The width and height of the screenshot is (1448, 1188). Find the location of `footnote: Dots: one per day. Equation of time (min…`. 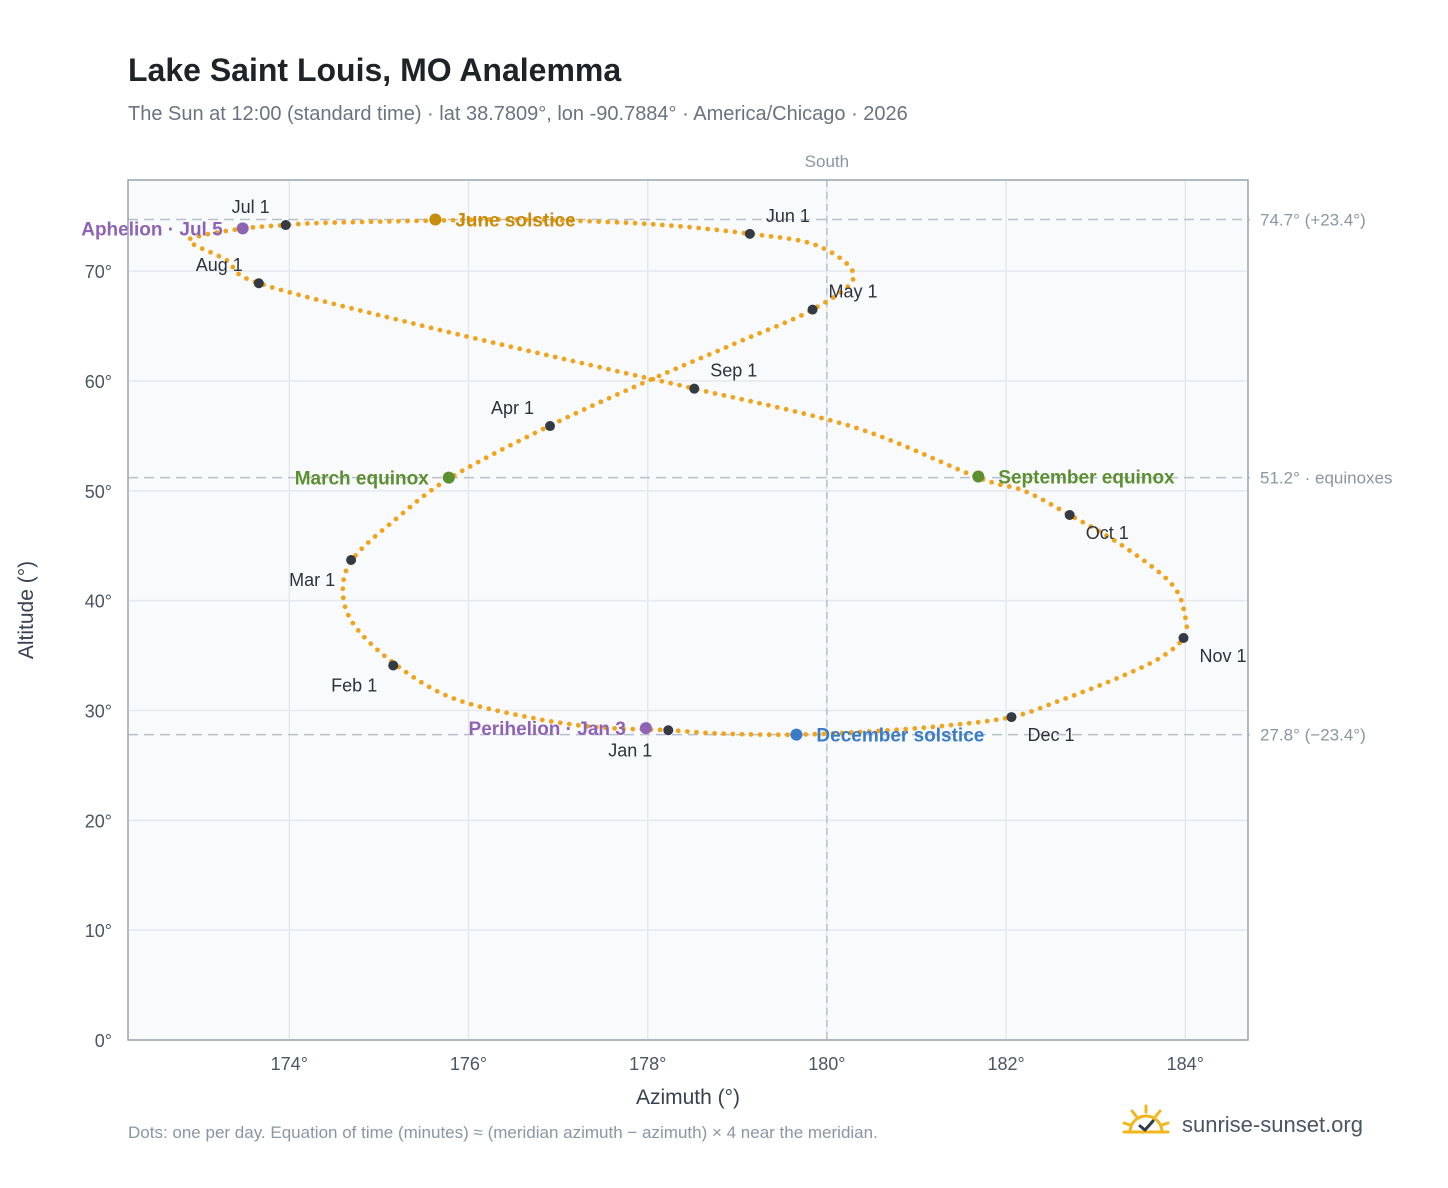

footnote: Dots: one per day. Equation of time (min… is located at coordinates (503, 1132).